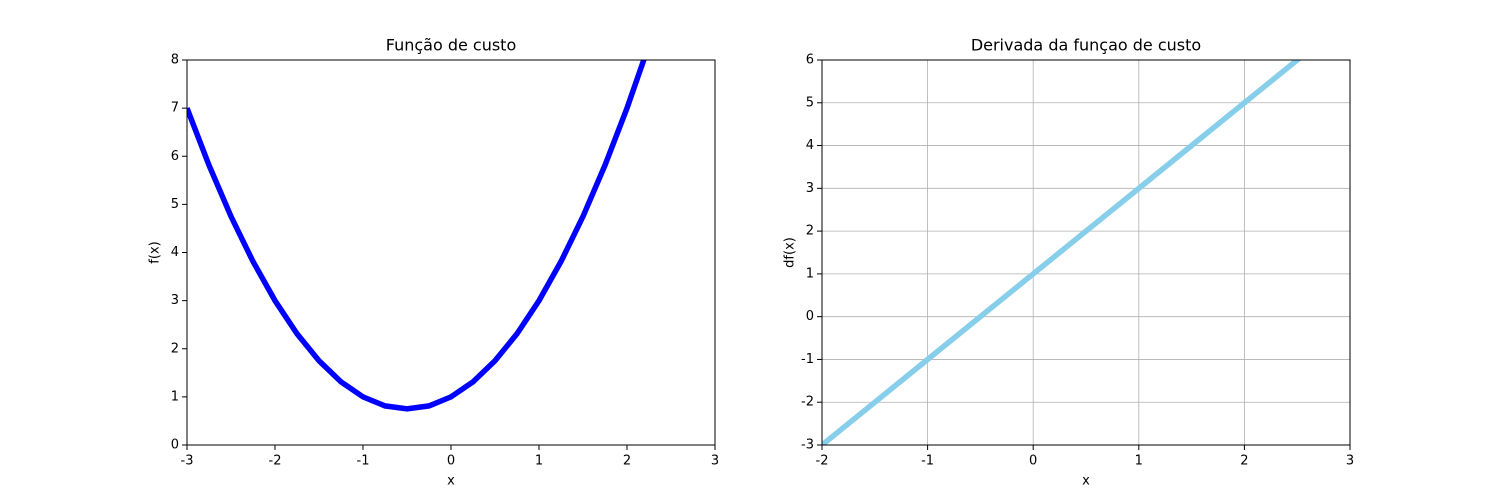 The image size is (1500, 500). I want to click on y-tick-label: -1, so click(807, 359).